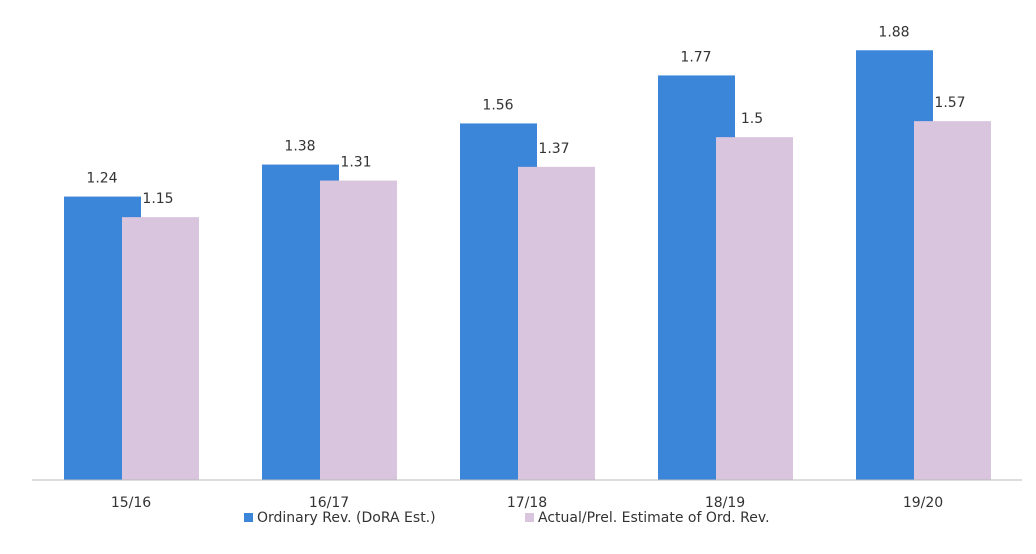 This screenshot has height=554, width=1036. I want to click on x-tick-label: 15/16, so click(131, 503).